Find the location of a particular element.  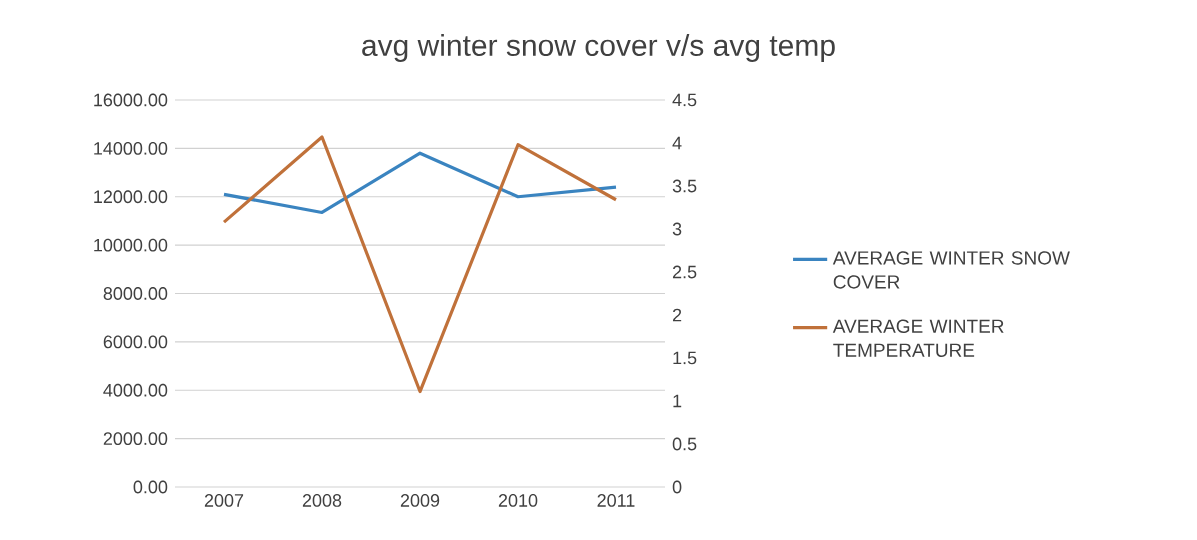

y-tick-label: 0.00 is located at coordinates (150, 487).